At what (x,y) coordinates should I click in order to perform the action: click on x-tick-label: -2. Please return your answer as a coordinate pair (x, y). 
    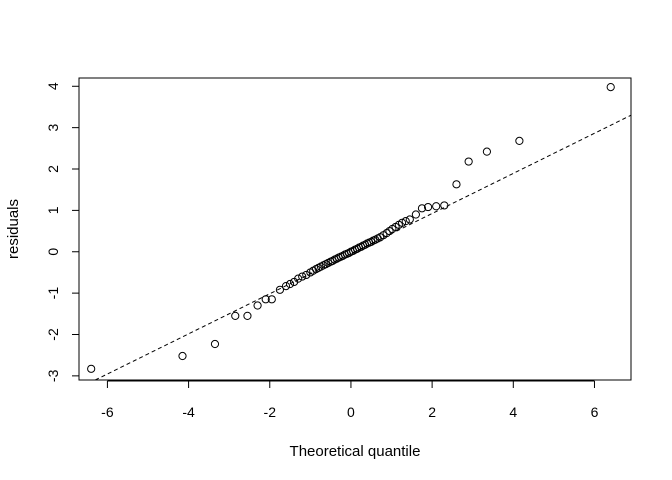
    Looking at the image, I should click on (270, 412).